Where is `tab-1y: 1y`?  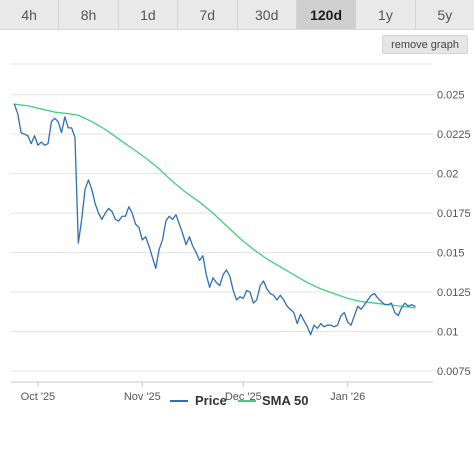
tab-1y: 1y is located at coordinates (386, 14).